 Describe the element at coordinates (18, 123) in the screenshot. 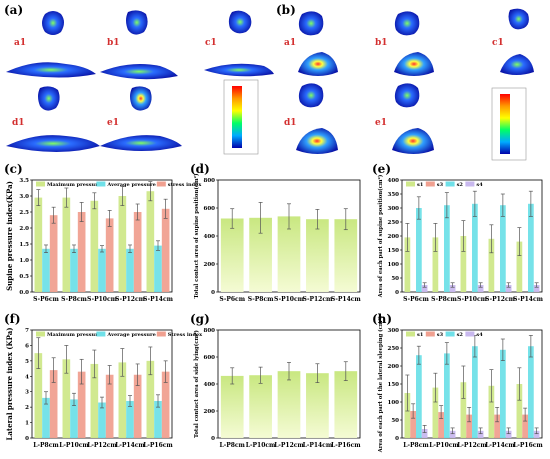

I see `subplot-label-a-d1: d1` at that location.